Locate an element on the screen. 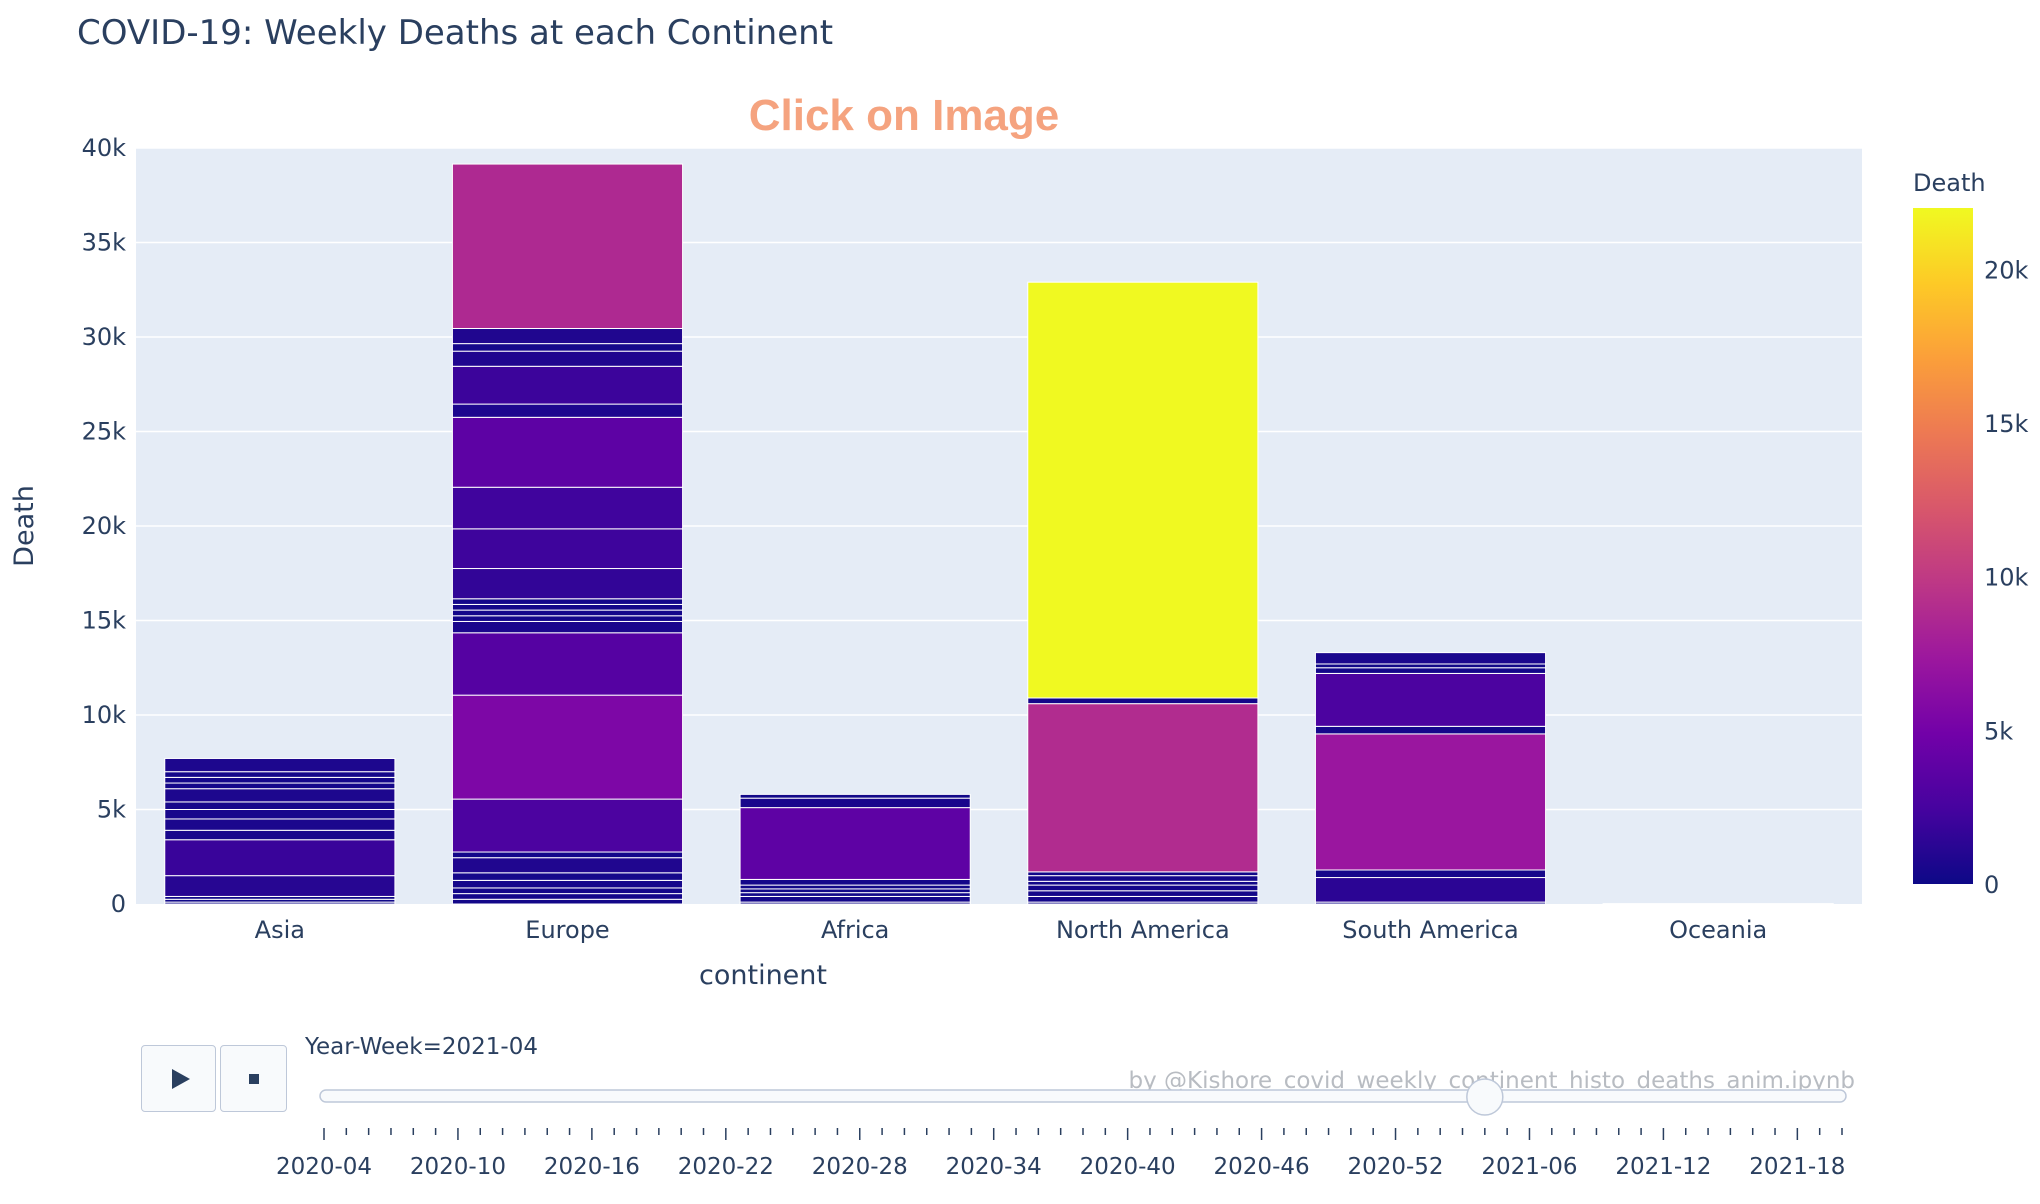 Image resolution: width=2040 pixels, height=1204 pixels. colorbar-tick-label: 15k is located at coordinates (2006, 424).